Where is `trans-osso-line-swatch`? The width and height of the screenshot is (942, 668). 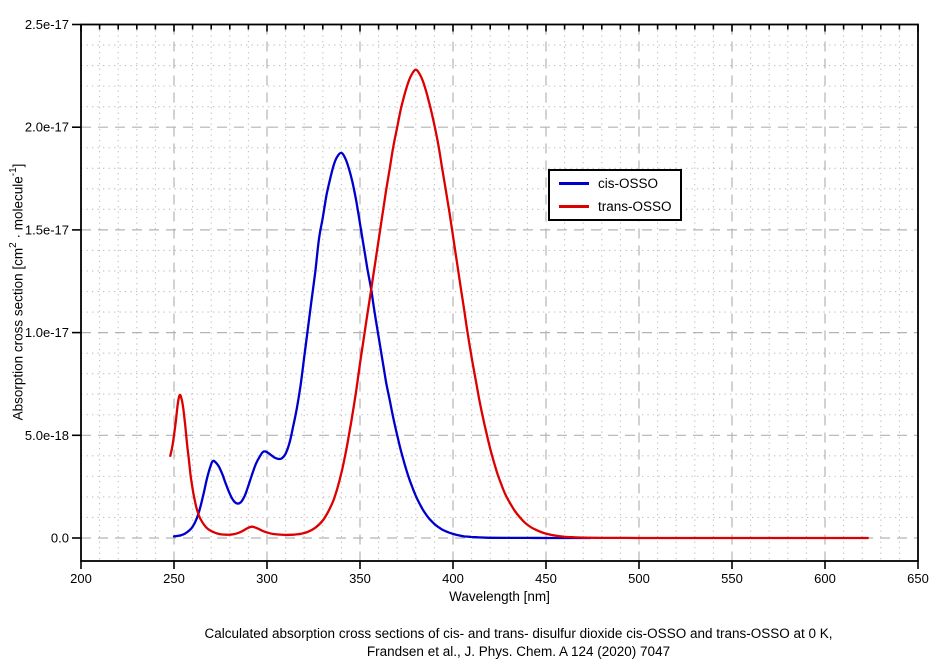
trans-osso-line-swatch is located at coordinates (574, 206).